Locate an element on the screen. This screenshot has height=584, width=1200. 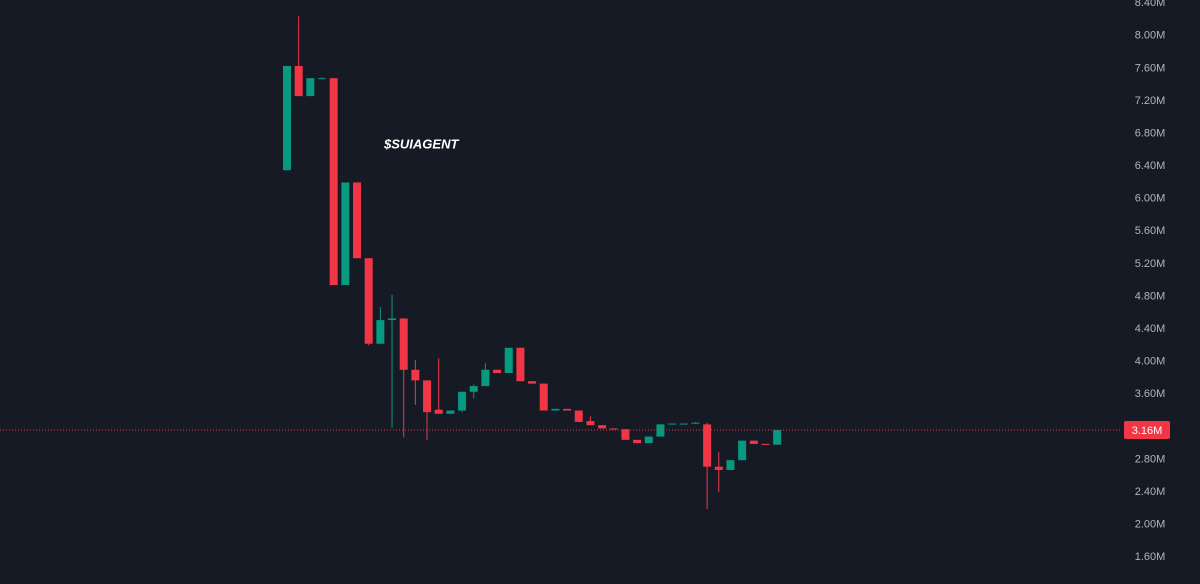
y-tick-label: 5.60M is located at coordinates (1150, 231).